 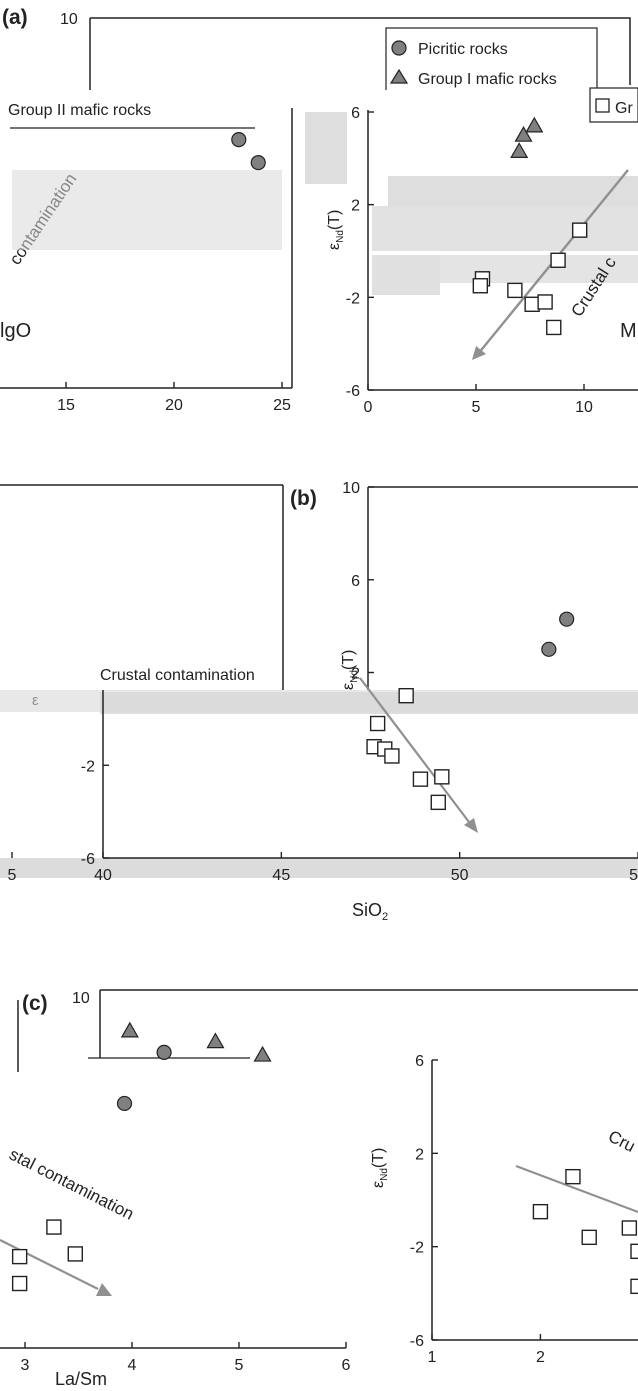 I want to click on legend-picritic: Picritic rocks, so click(x=463, y=49).